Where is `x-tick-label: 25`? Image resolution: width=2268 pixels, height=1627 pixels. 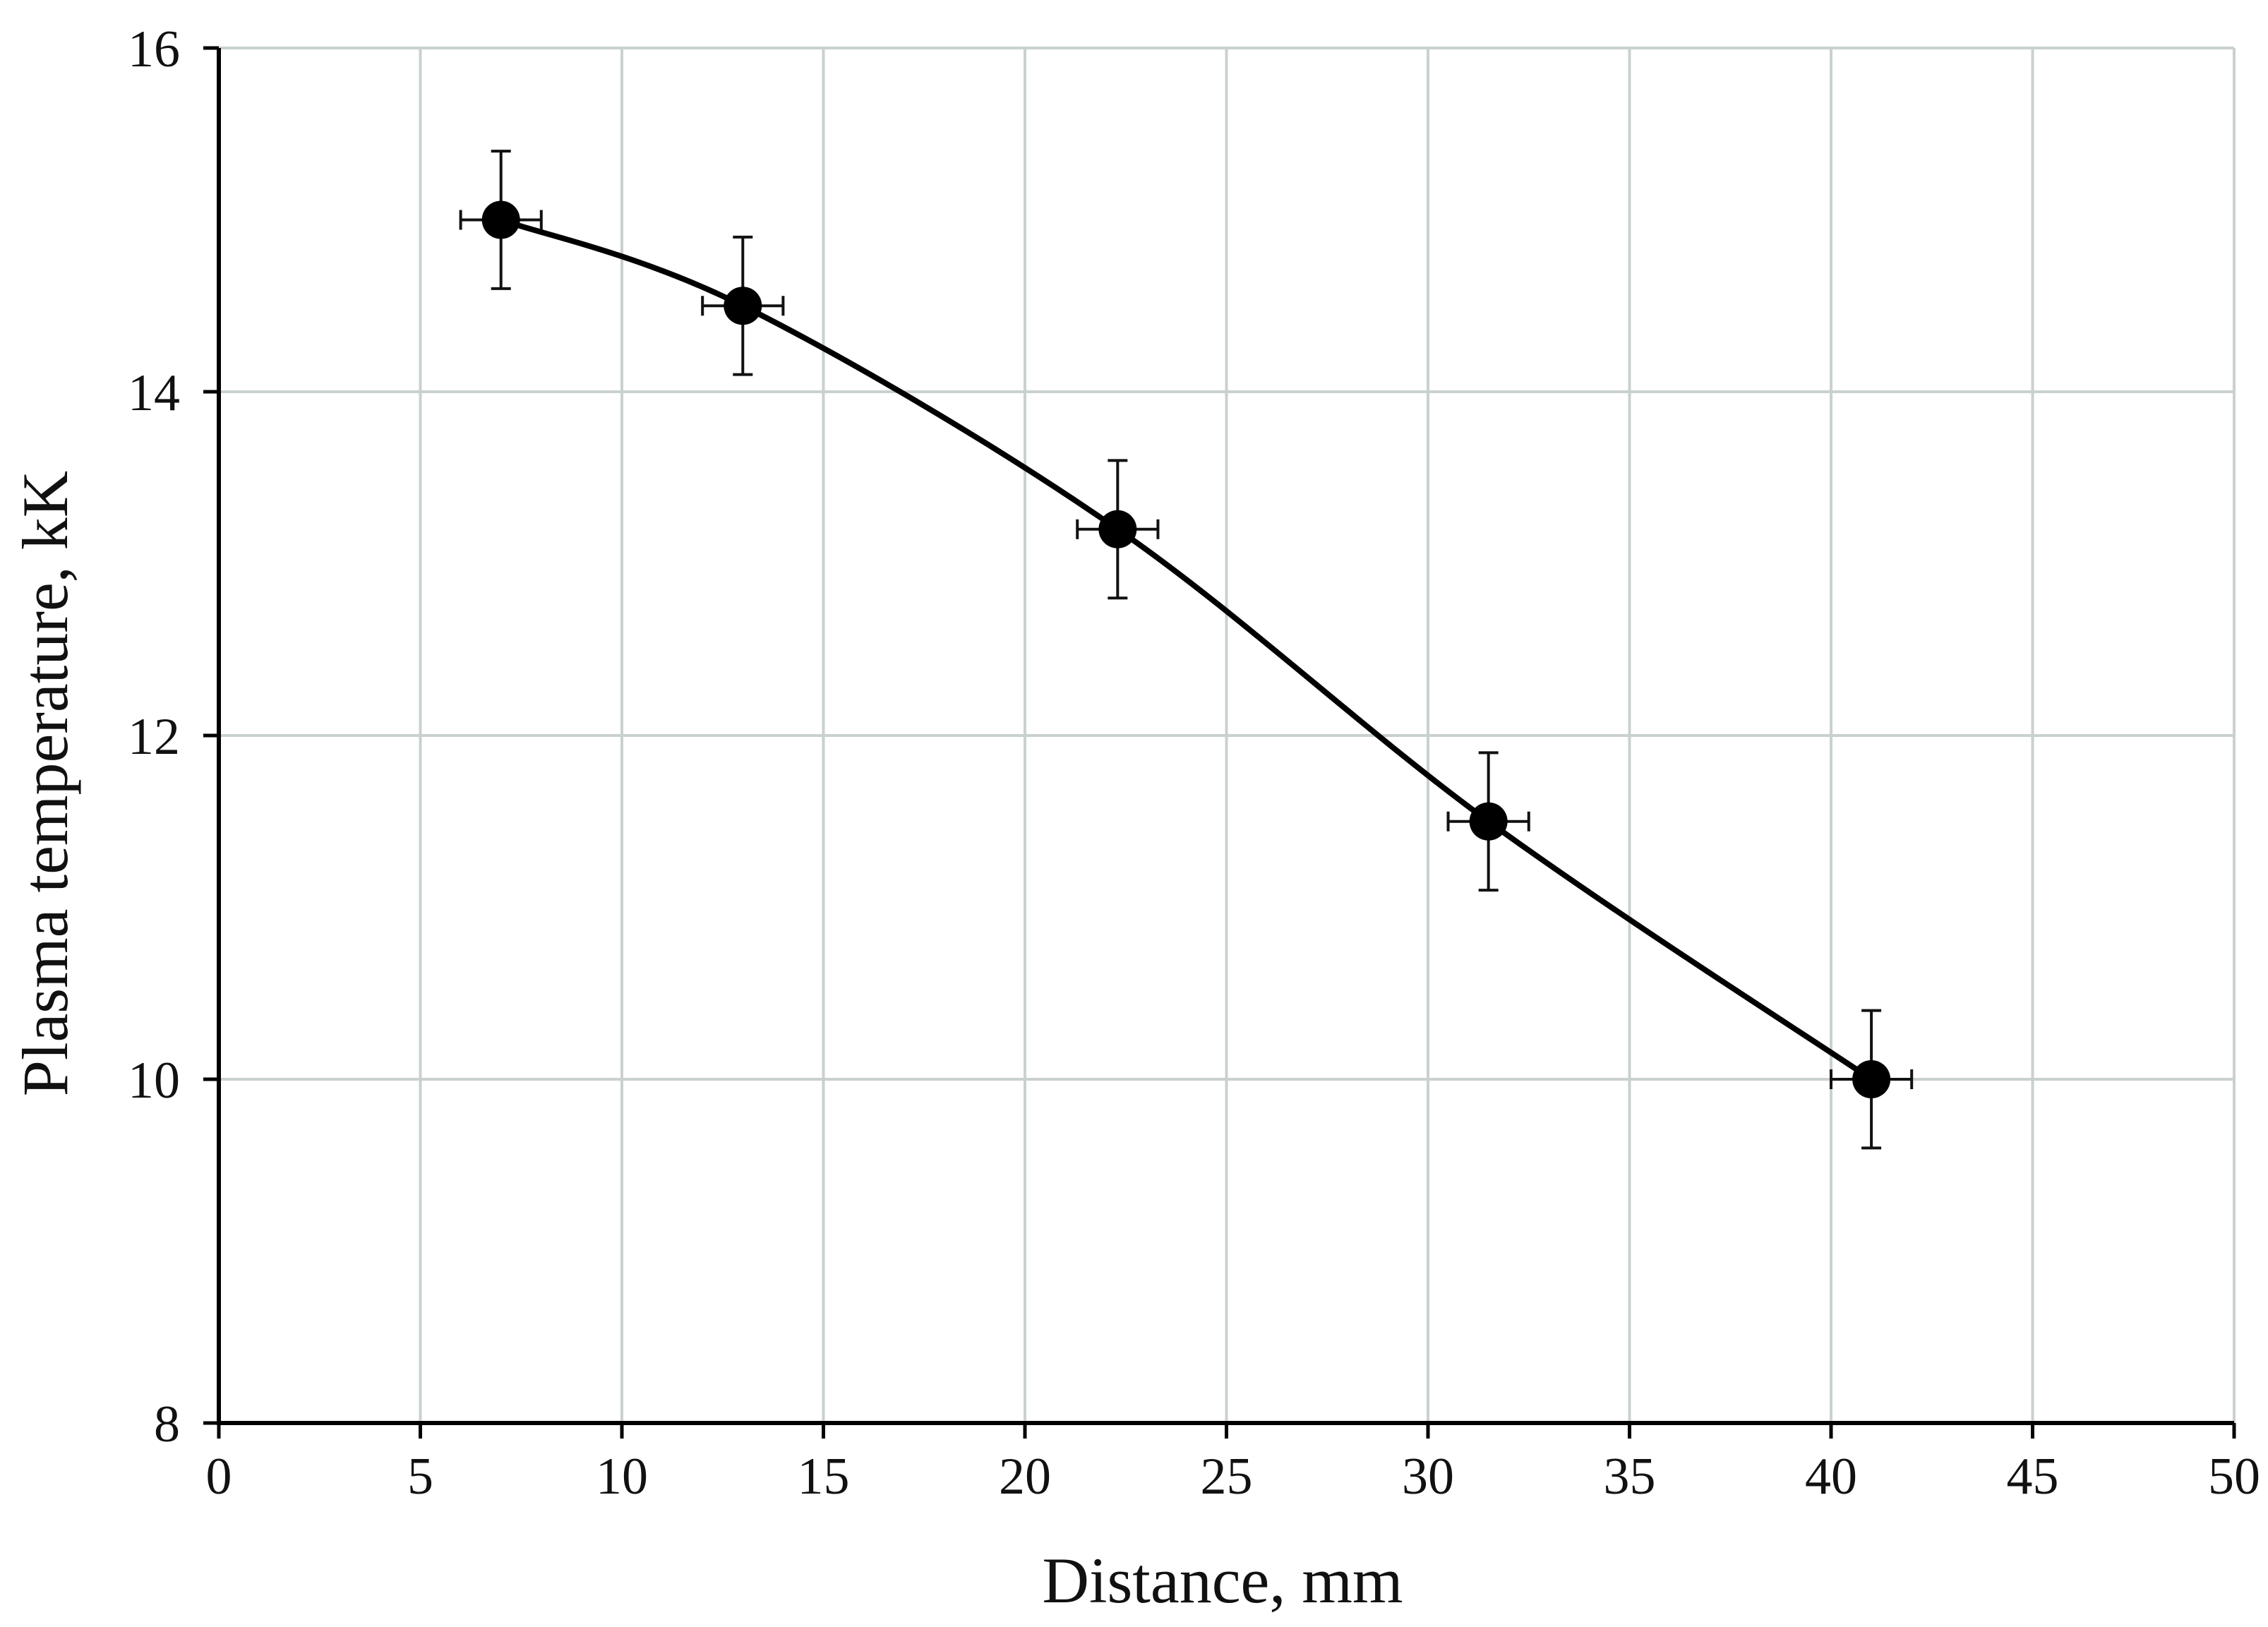
x-tick-label: 25 is located at coordinates (1227, 1477).